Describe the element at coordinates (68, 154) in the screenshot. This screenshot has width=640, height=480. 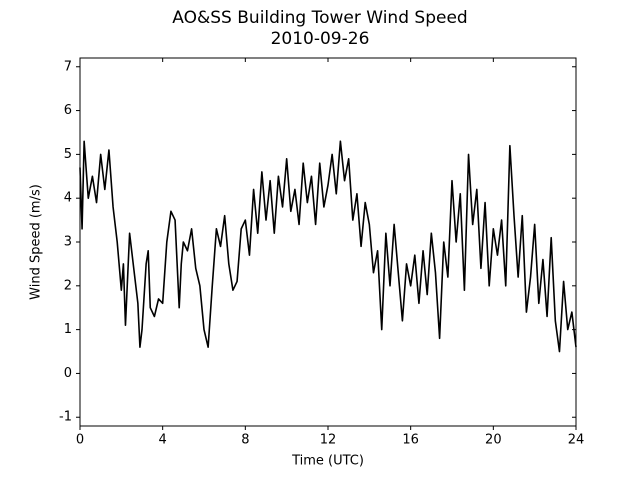
I see `y-tick-label: 5` at that location.